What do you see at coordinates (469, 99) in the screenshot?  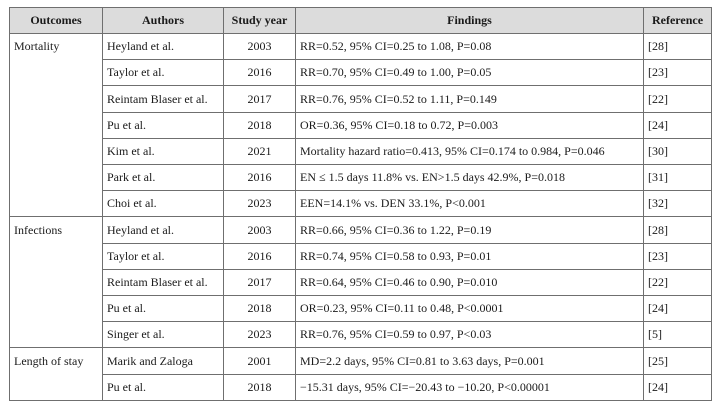 I see `findings-cell: RR=0.76, 95% CI=0.52 to 1.11, P=0.149` at bounding box center [469, 99].